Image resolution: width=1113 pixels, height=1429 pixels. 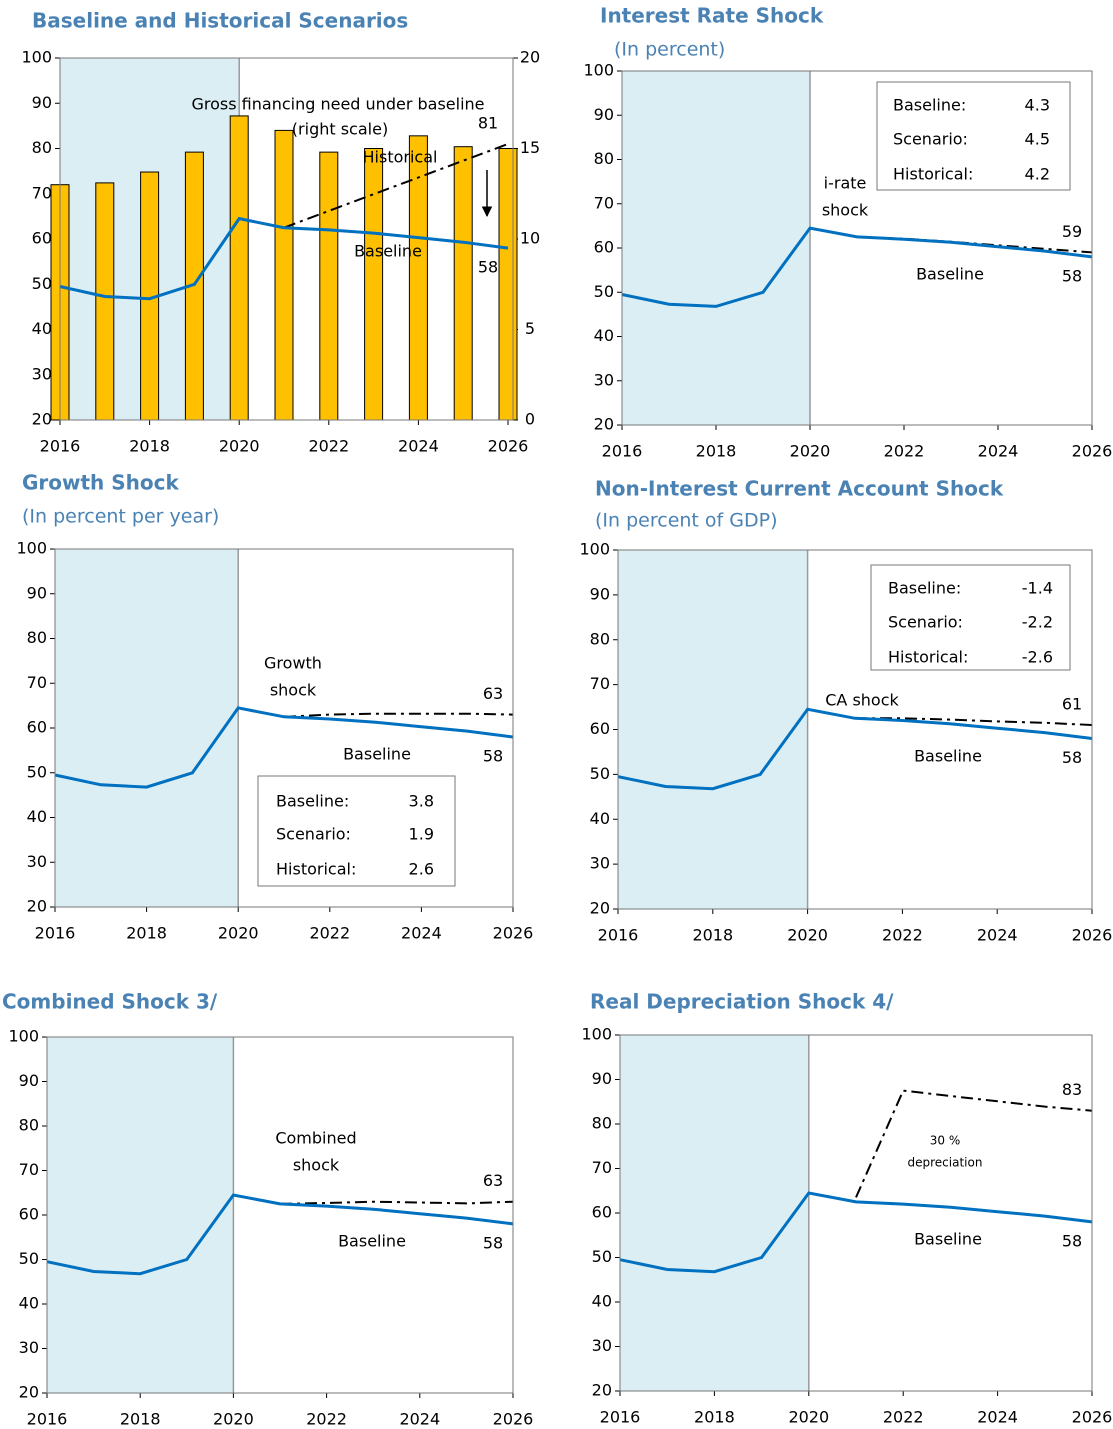 What do you see at coordinates (970, 617) in the screenshot?
I see `info-box` at bounding box center [970, 617].